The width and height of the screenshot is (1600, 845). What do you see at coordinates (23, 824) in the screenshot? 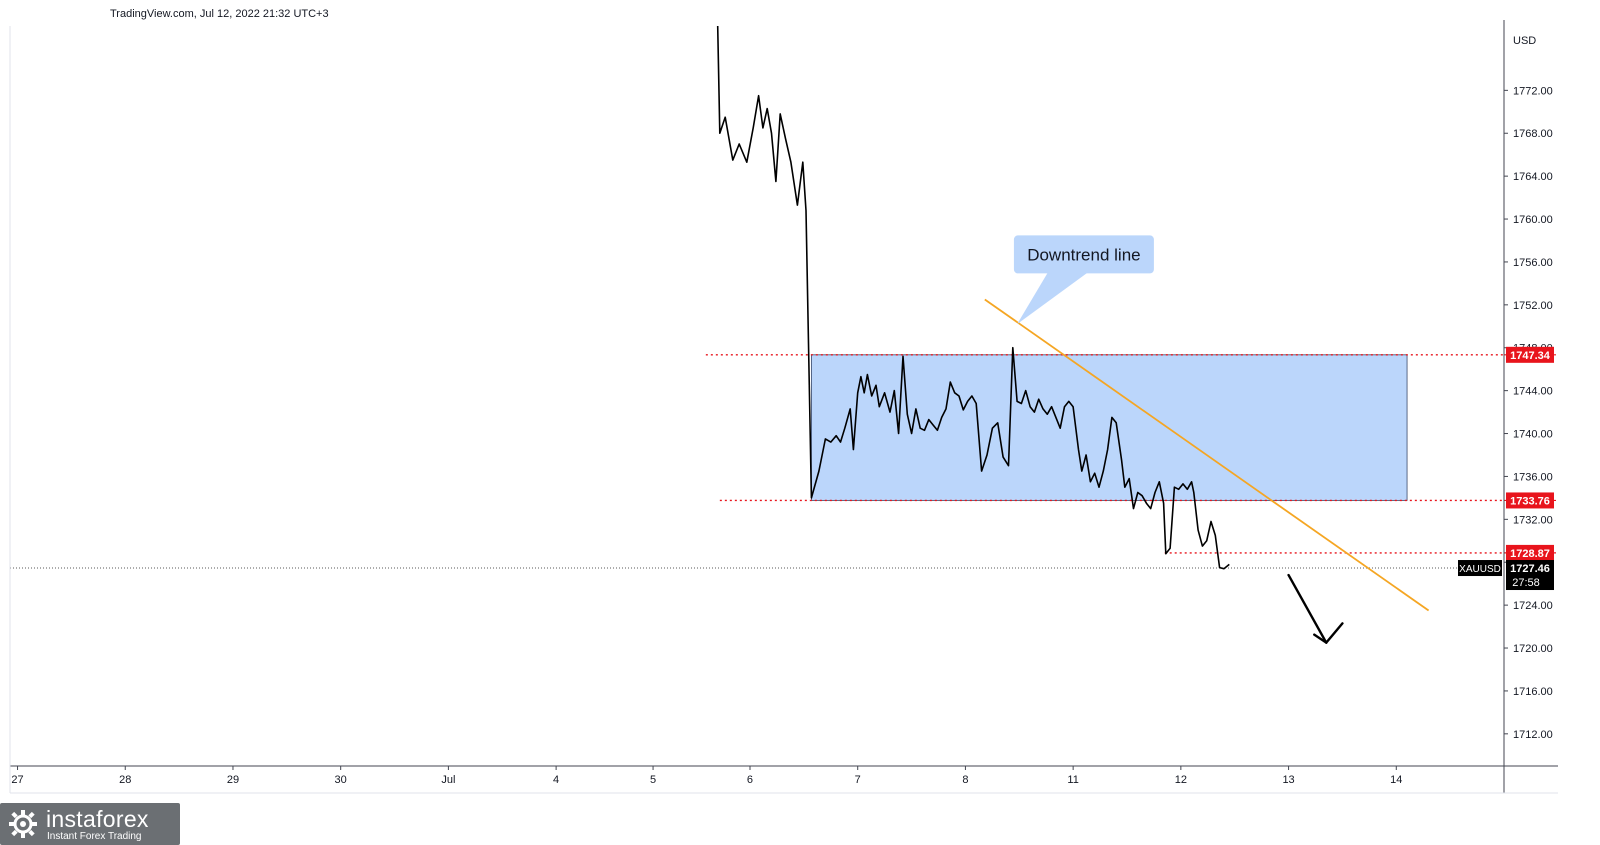
I see `gear-logo-icon` at bounding box center [23, 824].